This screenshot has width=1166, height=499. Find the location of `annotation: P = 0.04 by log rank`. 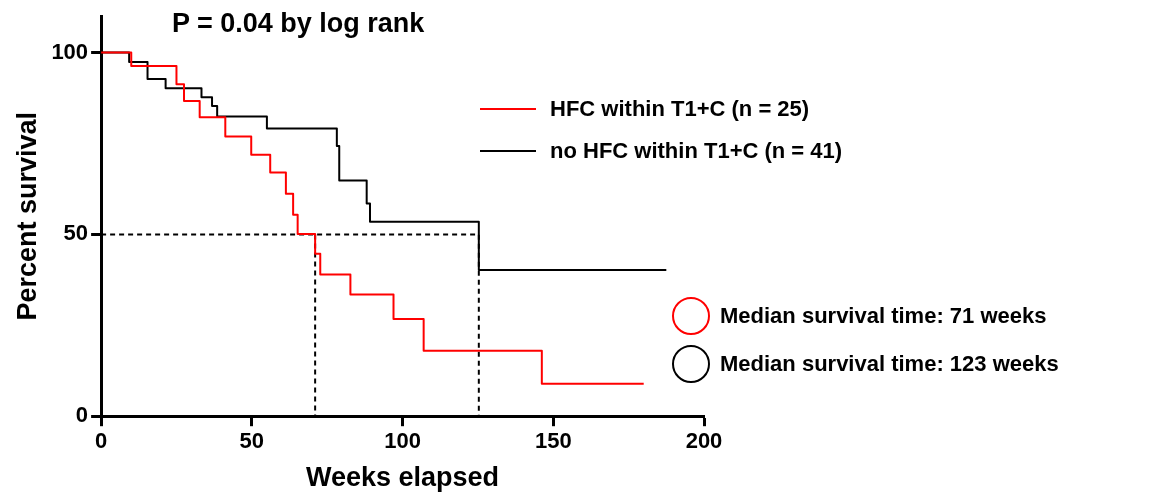

annotation: P = 0.04 by log rank is located at coordinates (298, 23).